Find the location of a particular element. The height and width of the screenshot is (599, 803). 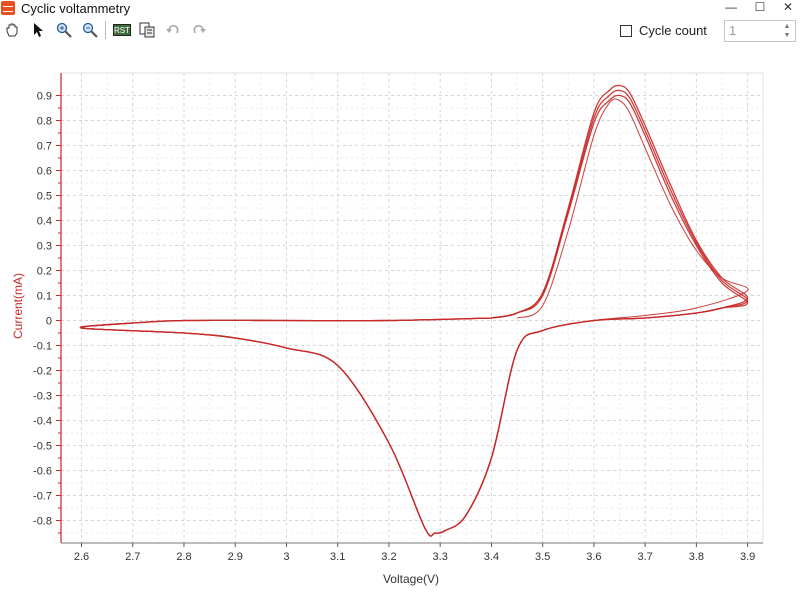

x-tick-label: 2.6 is located at coordinates (81, 557).